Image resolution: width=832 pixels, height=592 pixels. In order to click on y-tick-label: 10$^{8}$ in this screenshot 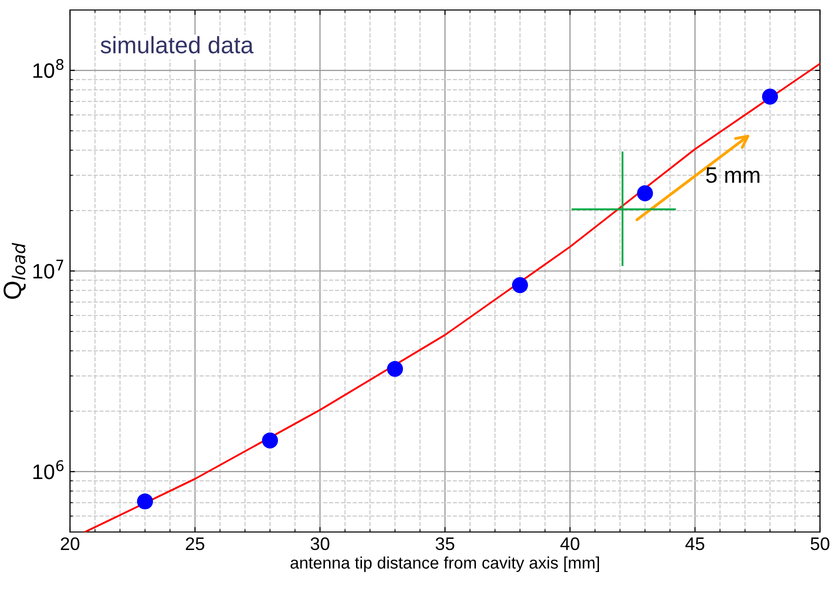, I will do `click(48, 68)`.